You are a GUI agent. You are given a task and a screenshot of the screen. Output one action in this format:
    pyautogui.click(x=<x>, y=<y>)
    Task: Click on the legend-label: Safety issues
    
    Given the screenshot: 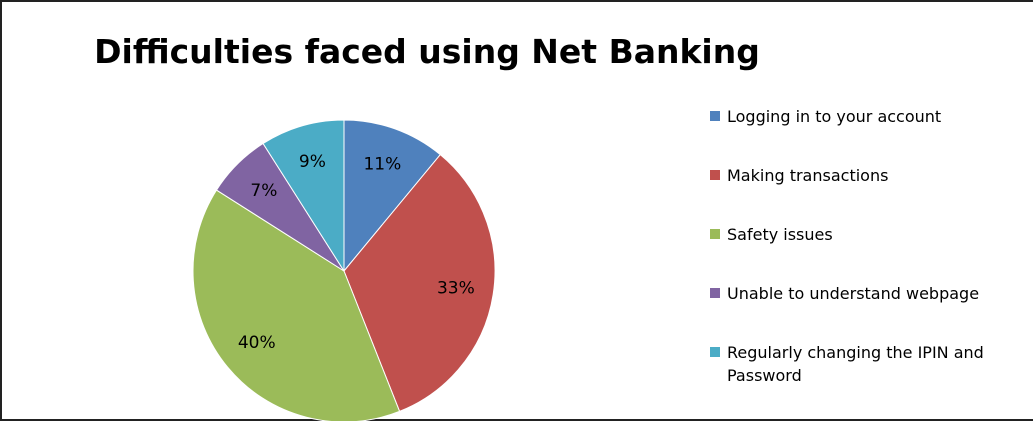 What is the action you would take?
    pyautogui.click(x=780, y=234)
    